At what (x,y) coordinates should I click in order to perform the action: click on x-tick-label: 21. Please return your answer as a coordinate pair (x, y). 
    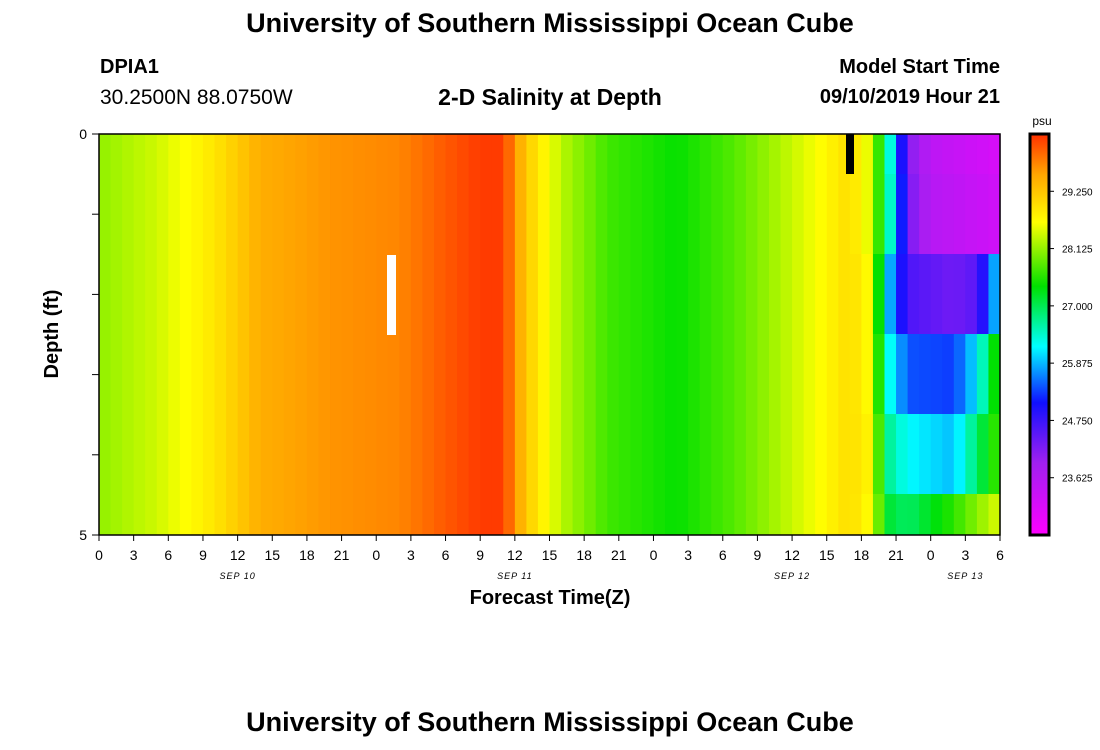
    Looking at the image, I should click on (342, 555).